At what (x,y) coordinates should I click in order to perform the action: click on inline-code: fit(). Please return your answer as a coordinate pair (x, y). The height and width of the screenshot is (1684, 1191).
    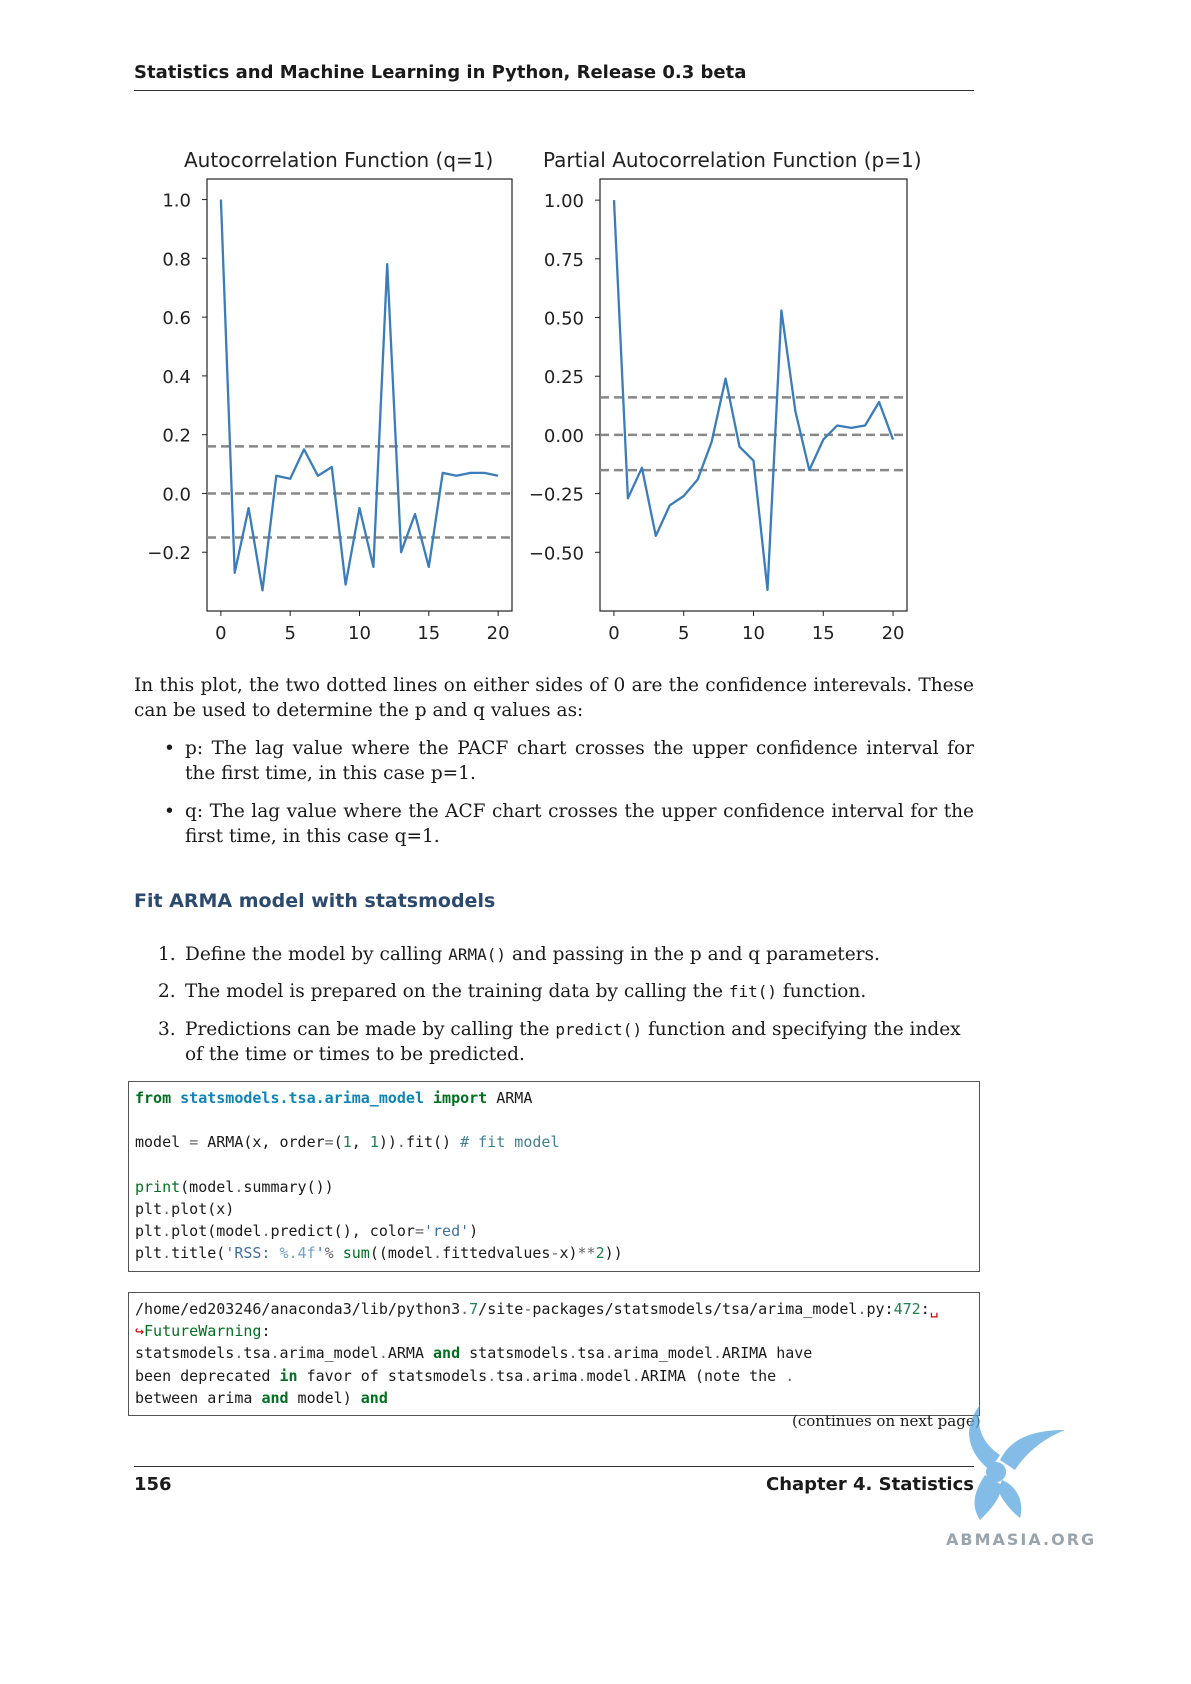
    Looking at the image, I should click on (752, 991).